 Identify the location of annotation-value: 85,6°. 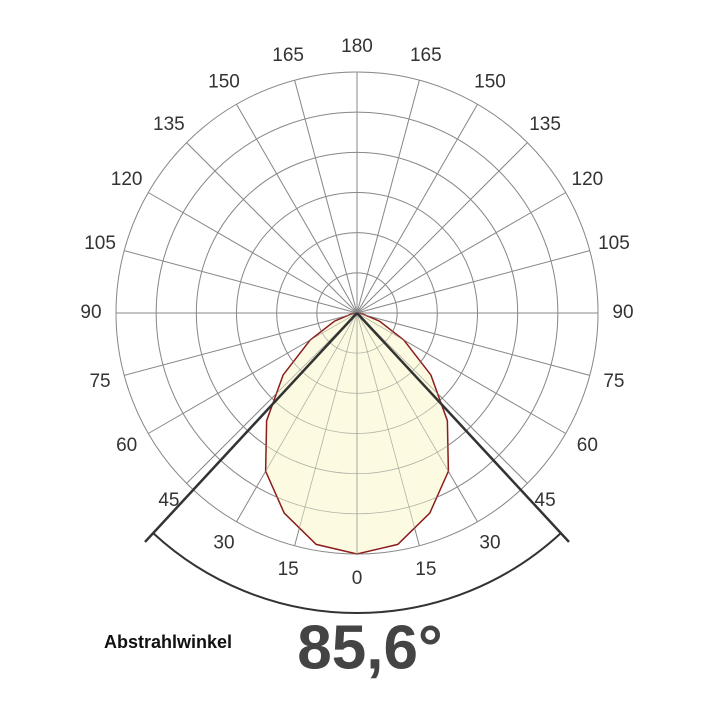
(369, 647).